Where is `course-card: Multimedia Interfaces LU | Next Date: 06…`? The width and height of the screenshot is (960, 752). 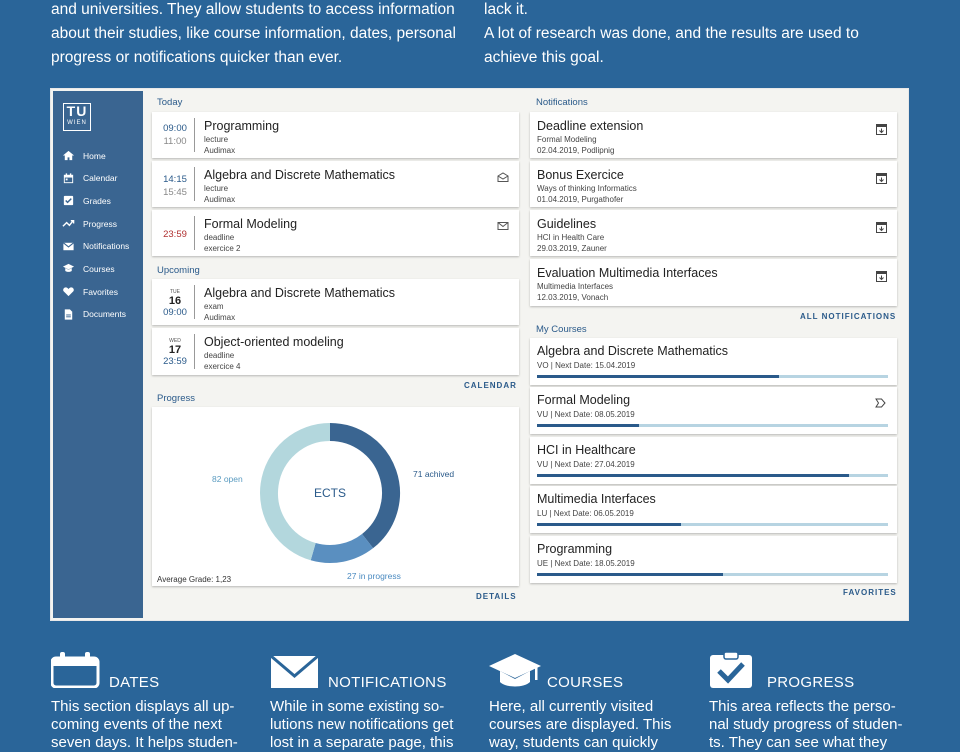 course-card: Multimedia Interfaces LU | Next Date: 06… is located at coordinates (713, 509).